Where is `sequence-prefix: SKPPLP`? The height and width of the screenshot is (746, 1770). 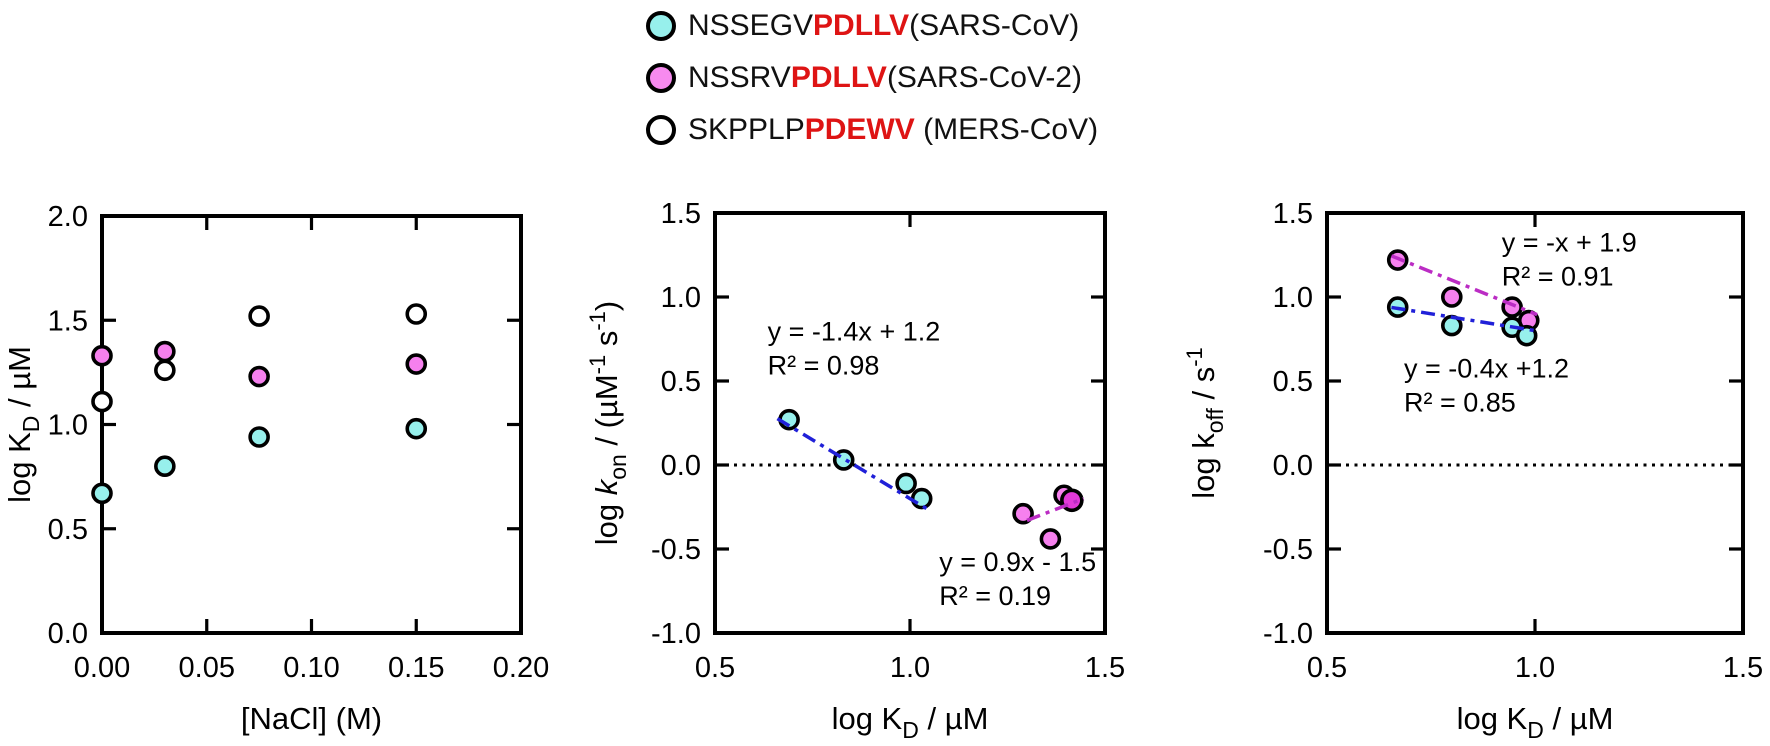 sequence-prefix: SKPPLP is located at coordinates (746, 129).